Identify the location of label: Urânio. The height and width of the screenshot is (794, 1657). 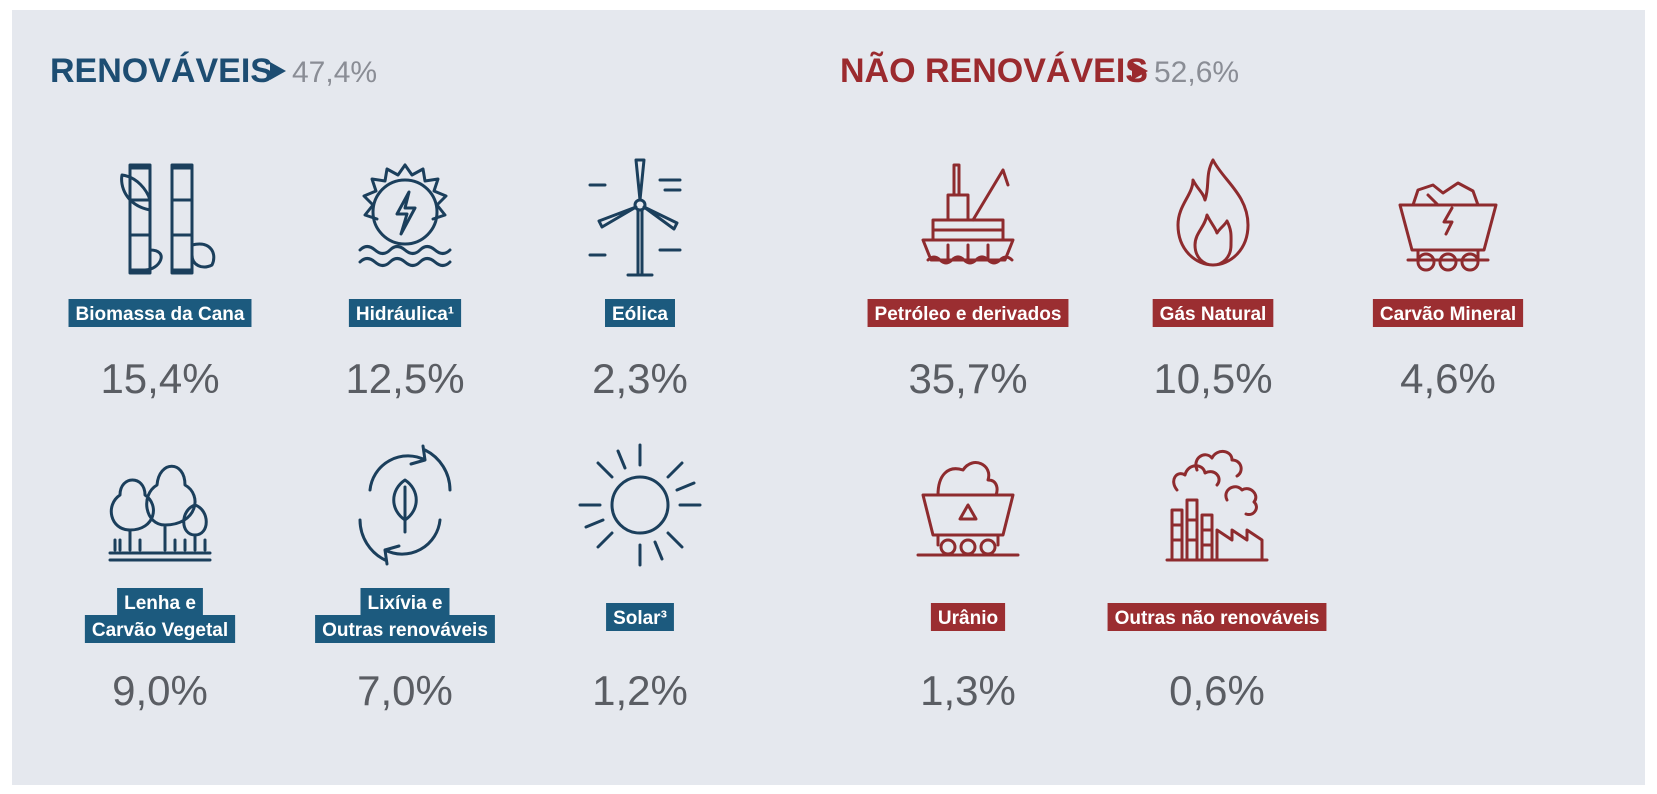
(968, 618).